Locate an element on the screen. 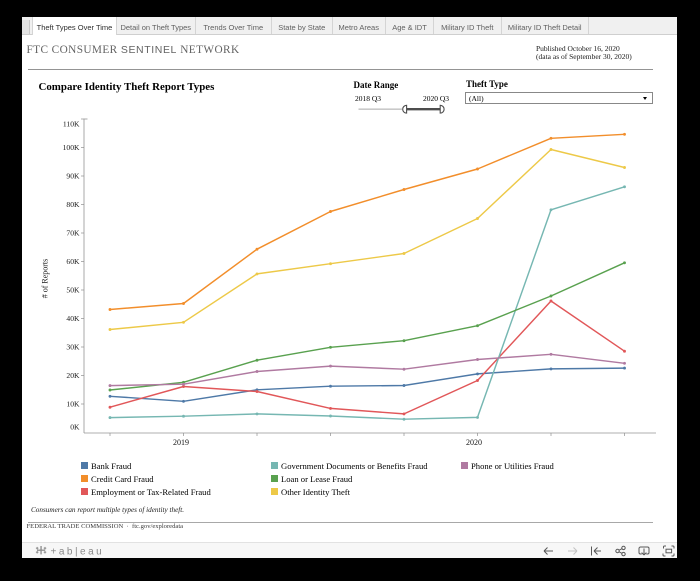  svg-text: 90K is located at coordinates (73, 176).